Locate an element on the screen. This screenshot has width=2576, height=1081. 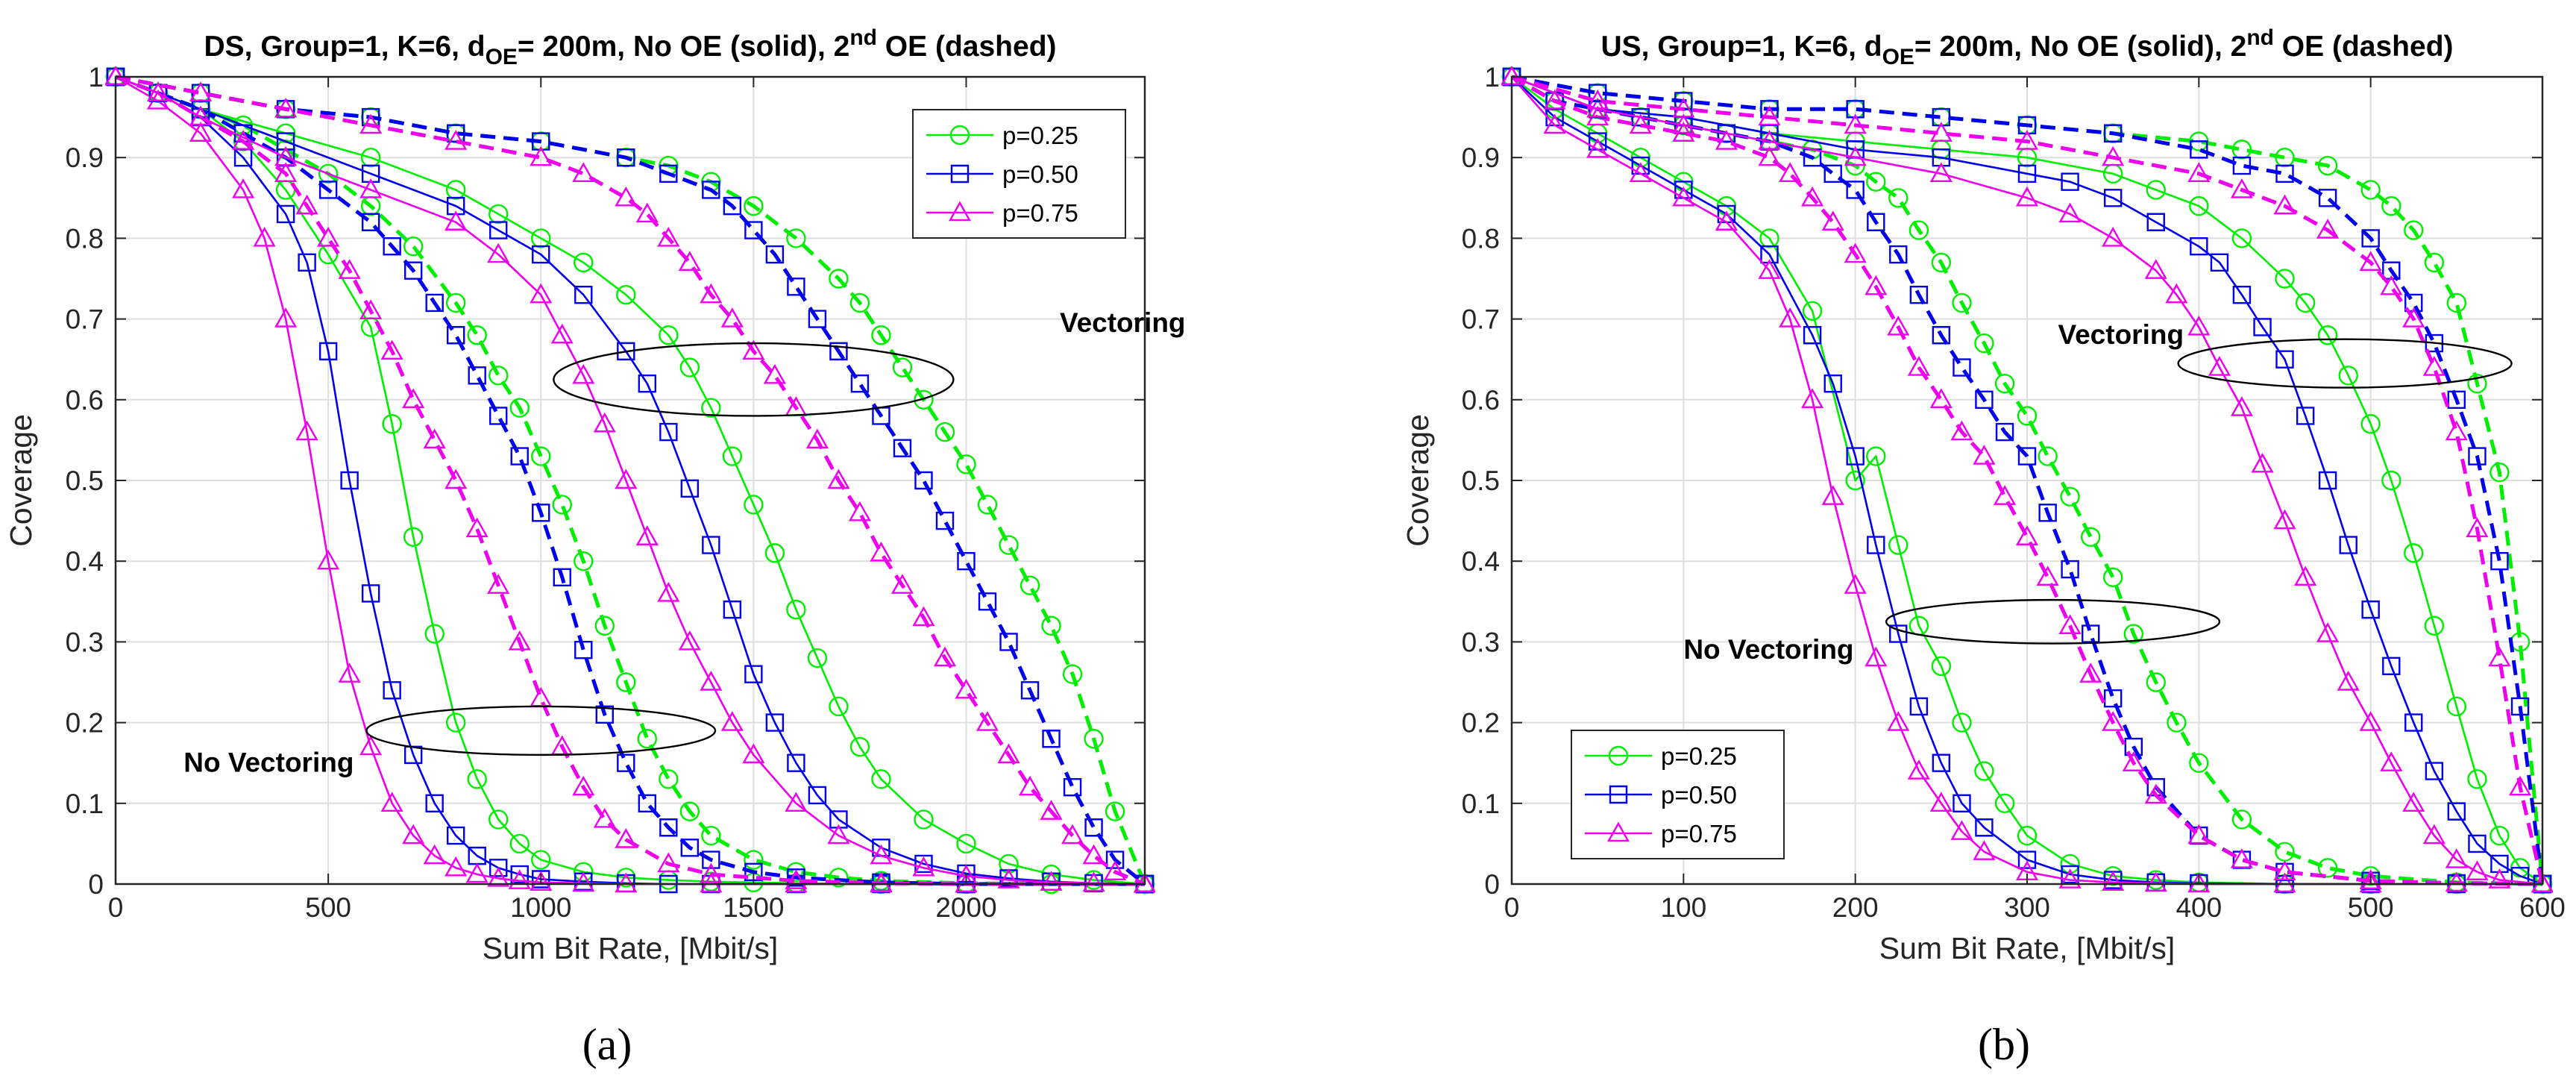
legend-marker is located at coordinates (1619, 795).